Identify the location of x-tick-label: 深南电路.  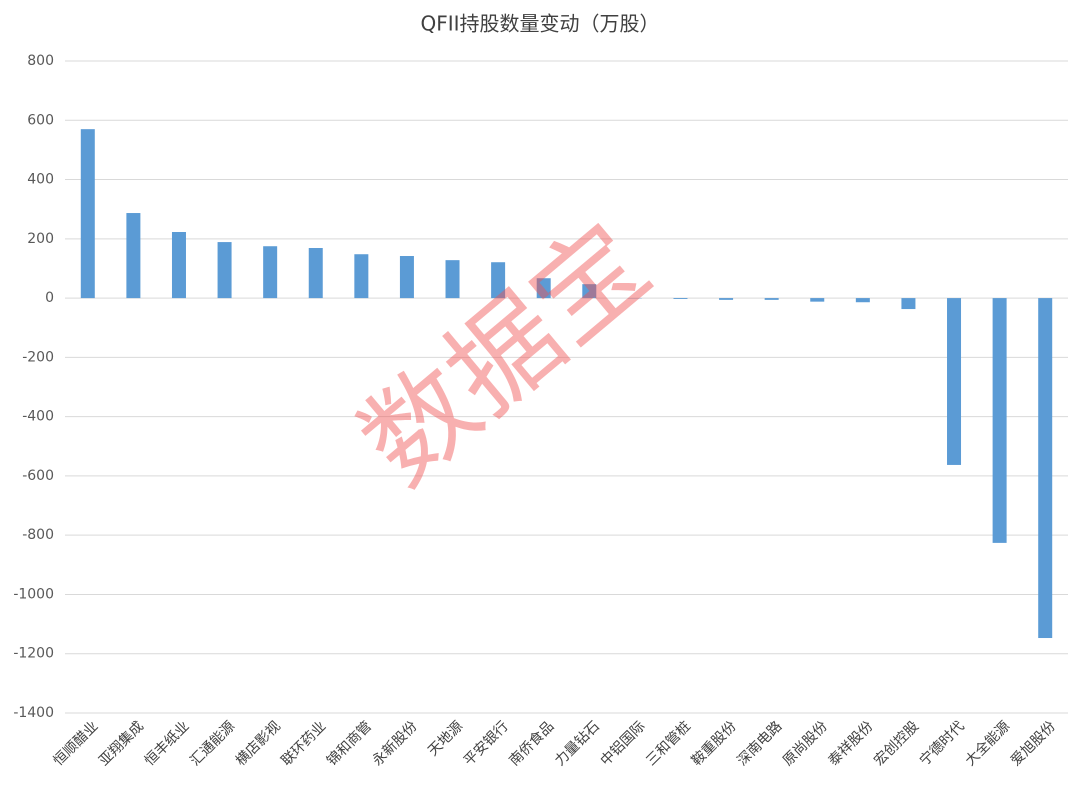
(759, 743).